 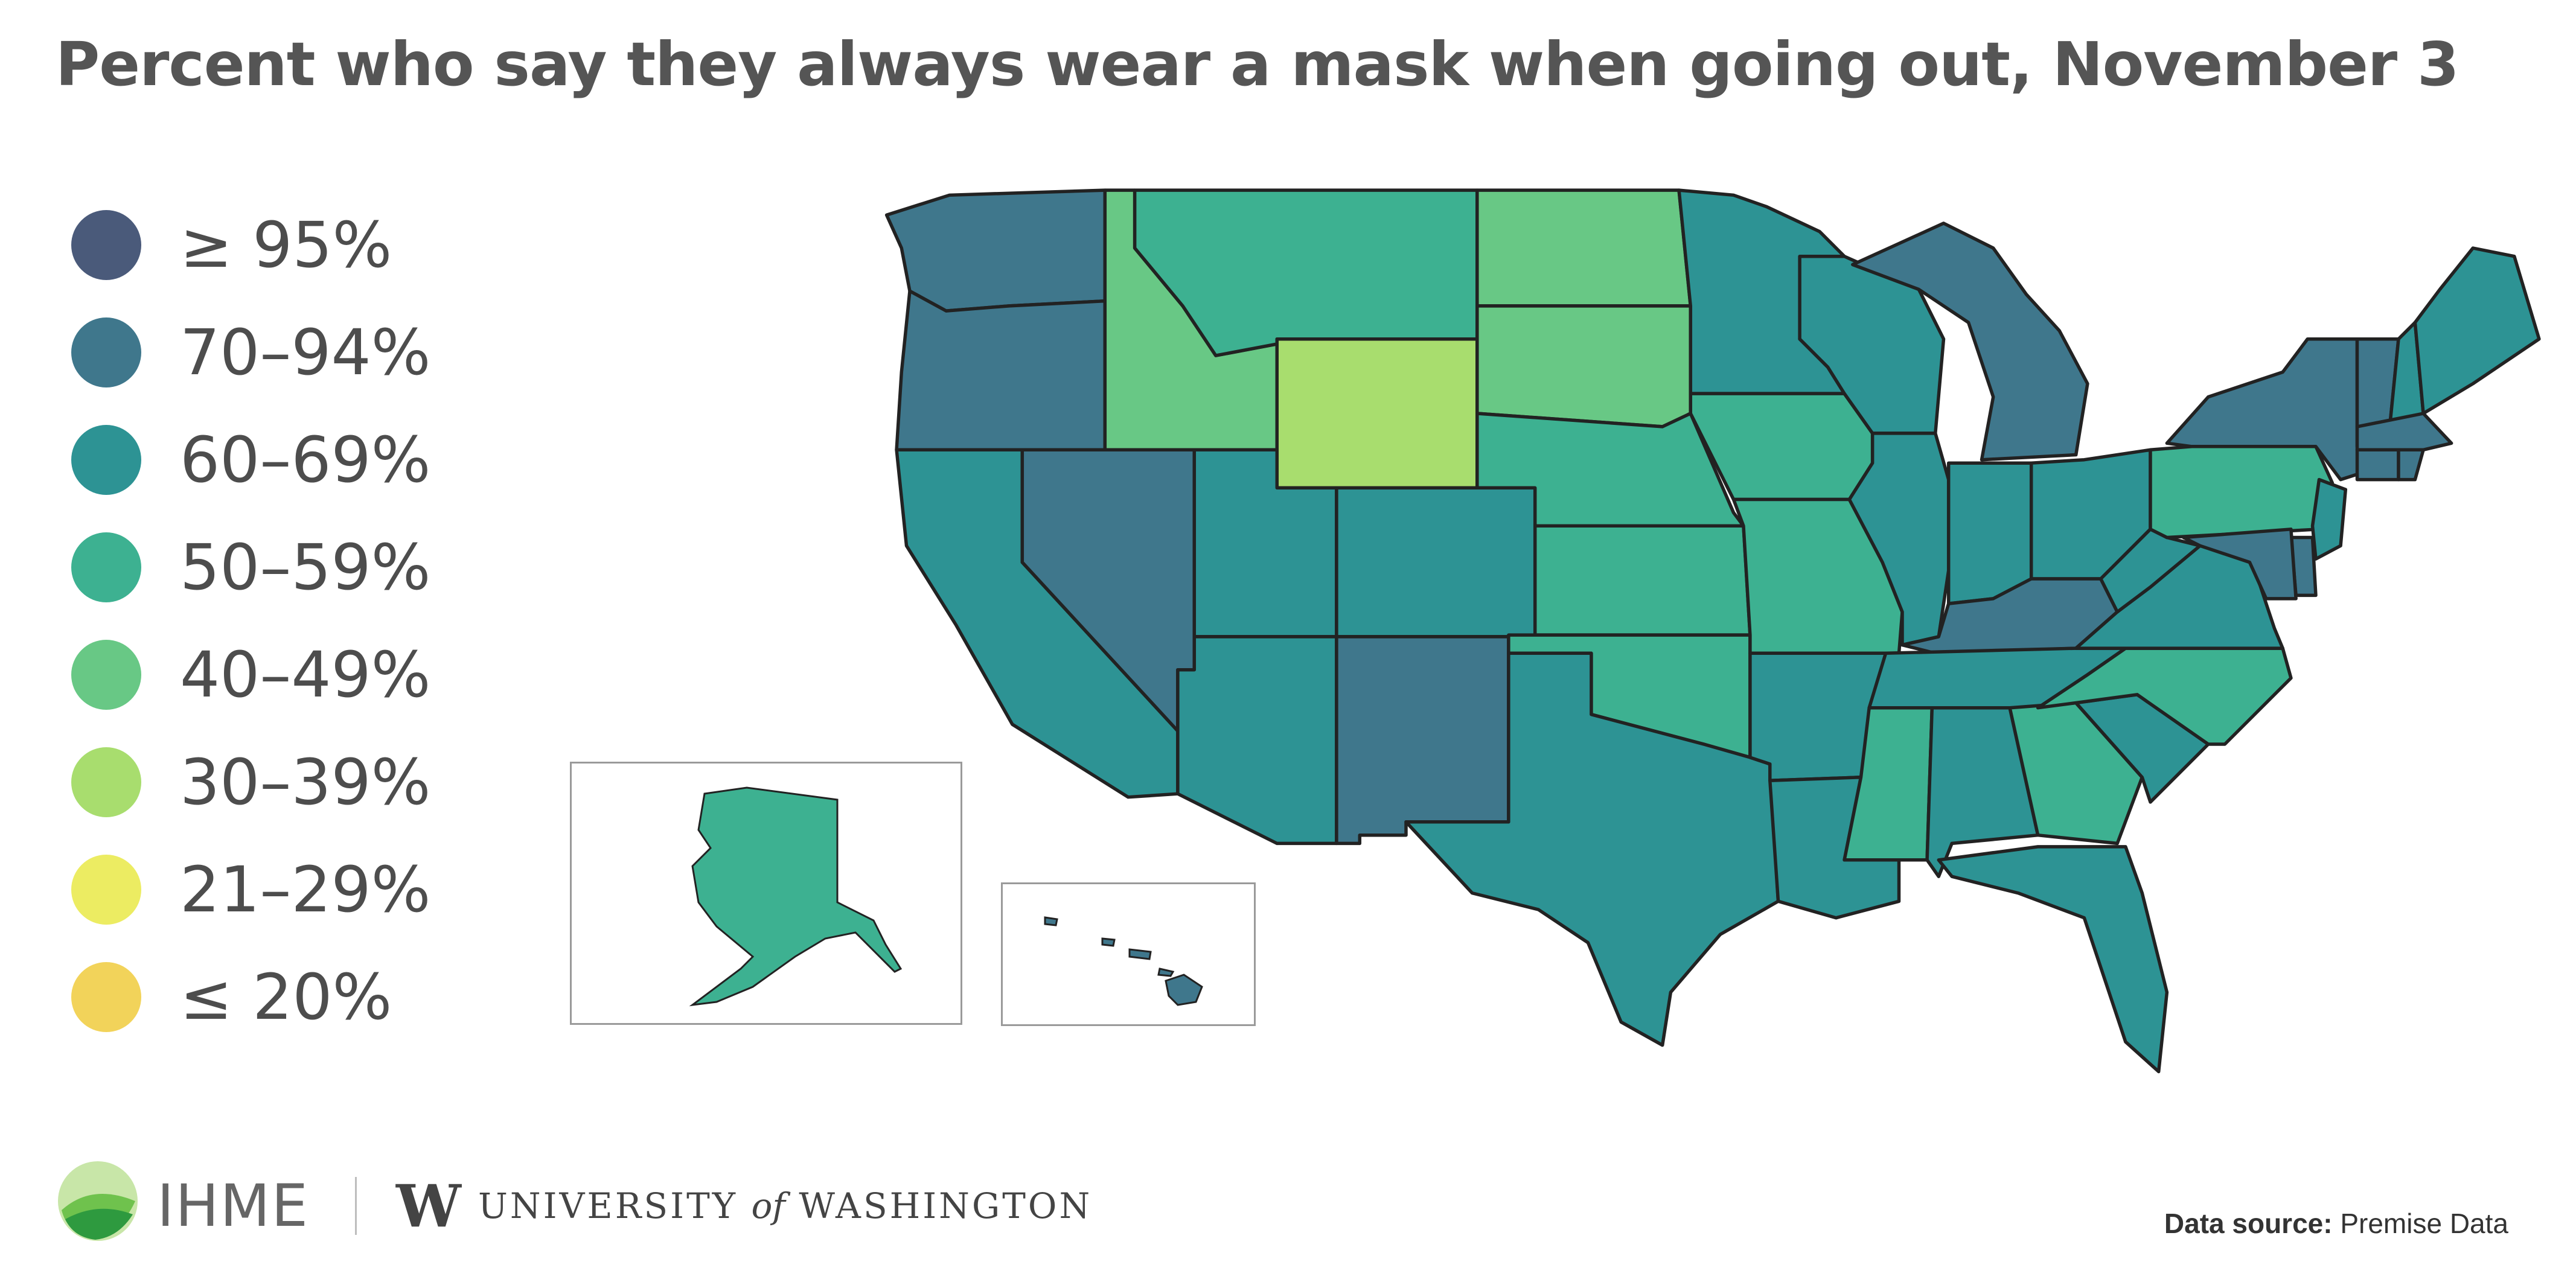 What do you see at coordinates (233, 1206) in the screenshot?
I see `ihme-wordmark: IHME` at bounding box center [233, 1206].